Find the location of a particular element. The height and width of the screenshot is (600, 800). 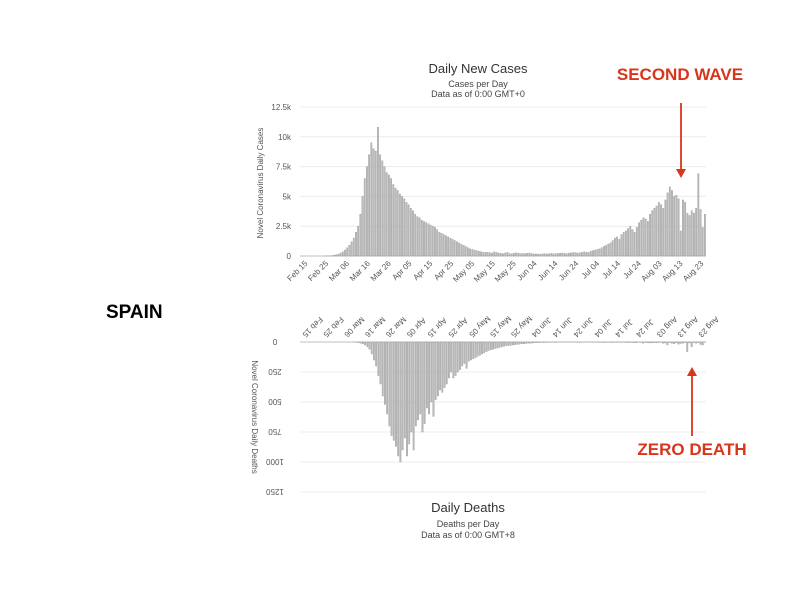

cases-x-tick-label: Aug 13 is located at coordinates (672, 271).